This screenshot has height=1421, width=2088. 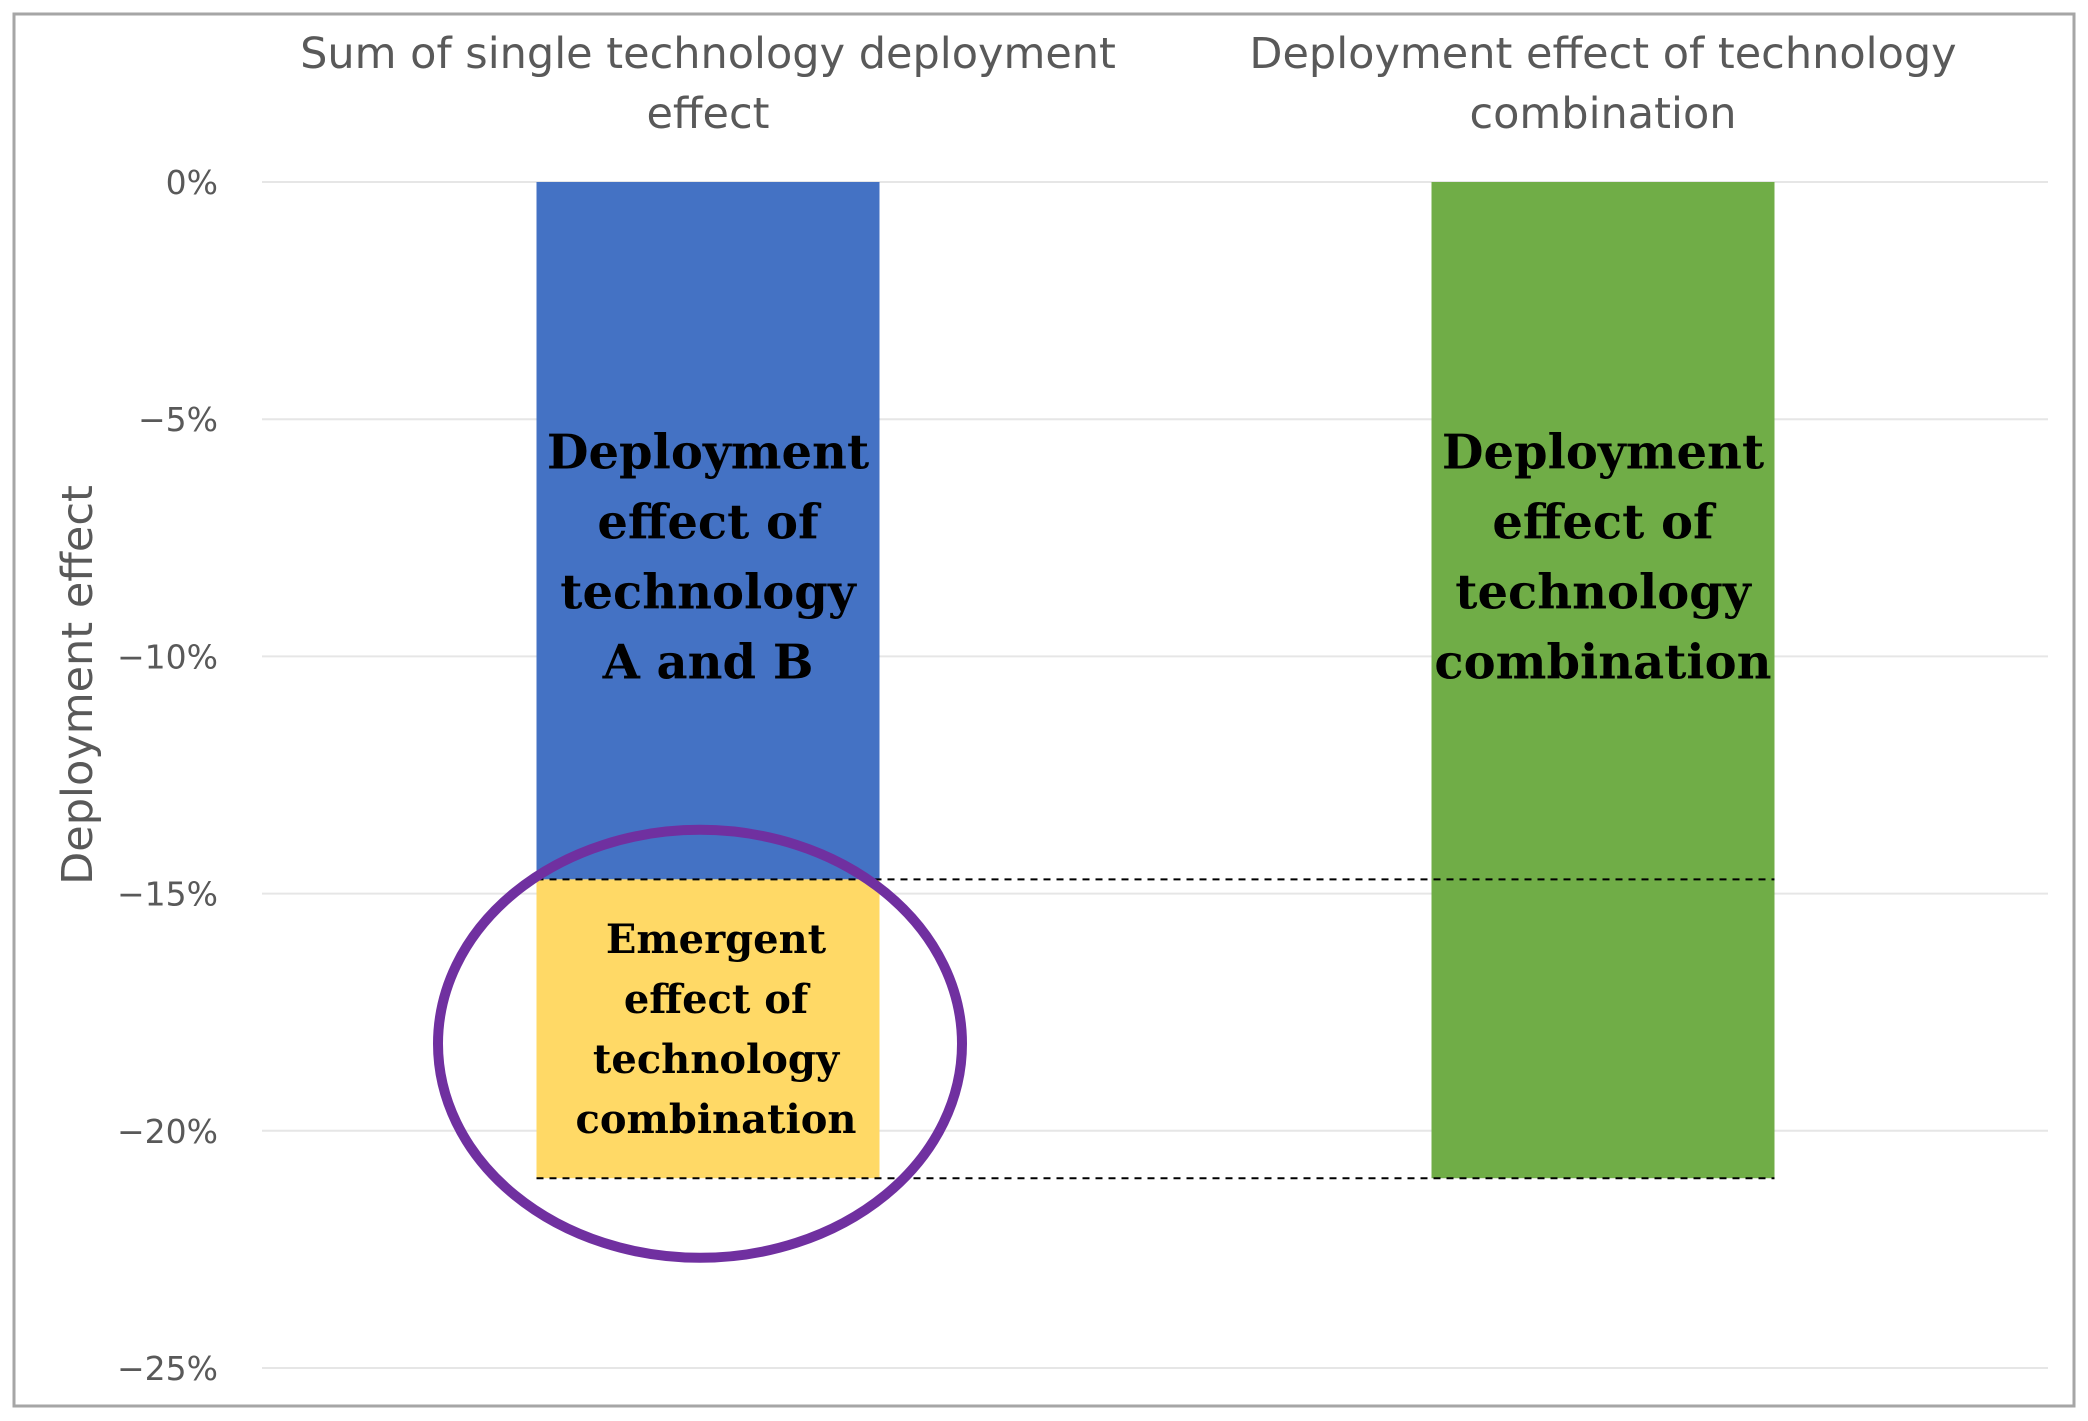 What do you see at coordinates (707, 114) in the screenshot?
I see `category-label-line: effect` at bounding box center [707, 114].